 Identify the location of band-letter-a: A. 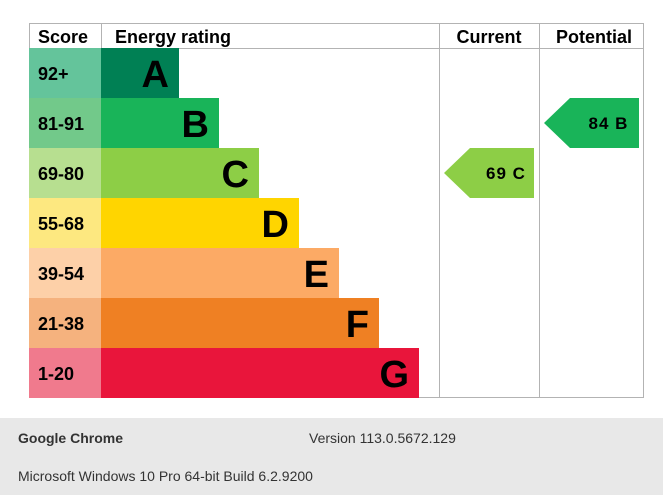
(155, 75).